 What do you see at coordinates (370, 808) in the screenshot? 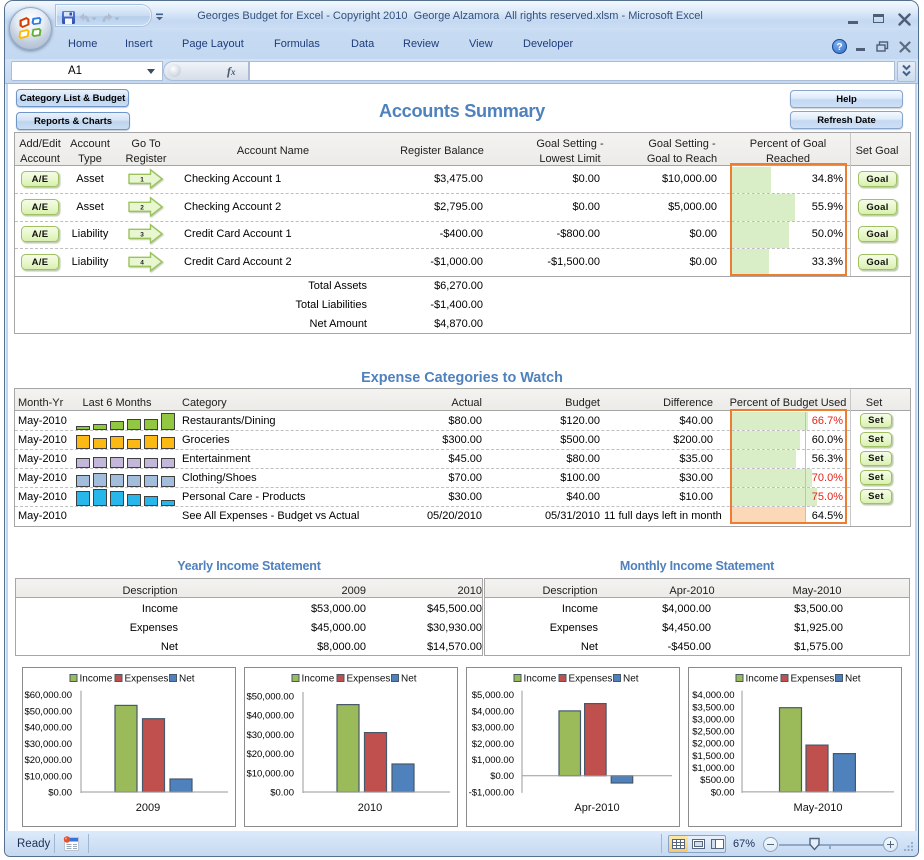
I see `svg-text: 2010` at bounding box center [370, 808].